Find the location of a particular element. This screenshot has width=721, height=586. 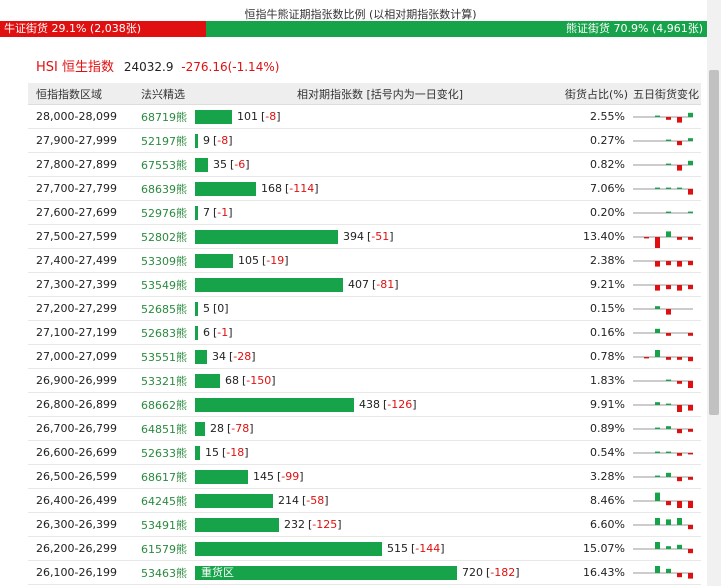

range-cell: 26,600-26,699 is located at coordinates (76, 452).